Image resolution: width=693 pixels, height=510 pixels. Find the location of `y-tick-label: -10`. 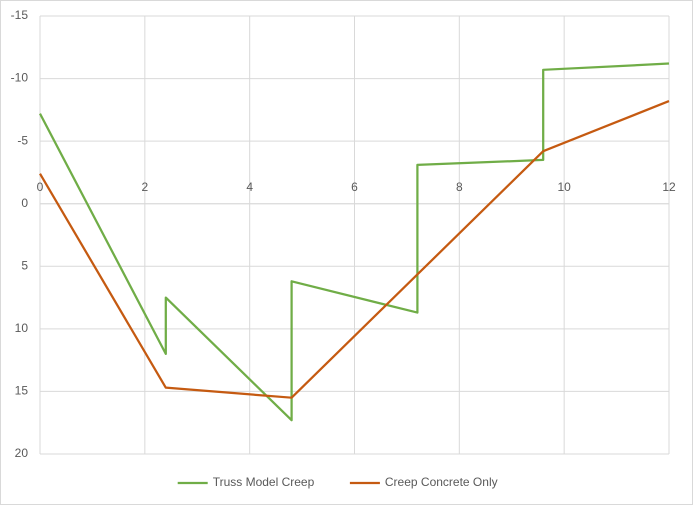

y-tick-label: -10 is located at coordinates (20, 78).